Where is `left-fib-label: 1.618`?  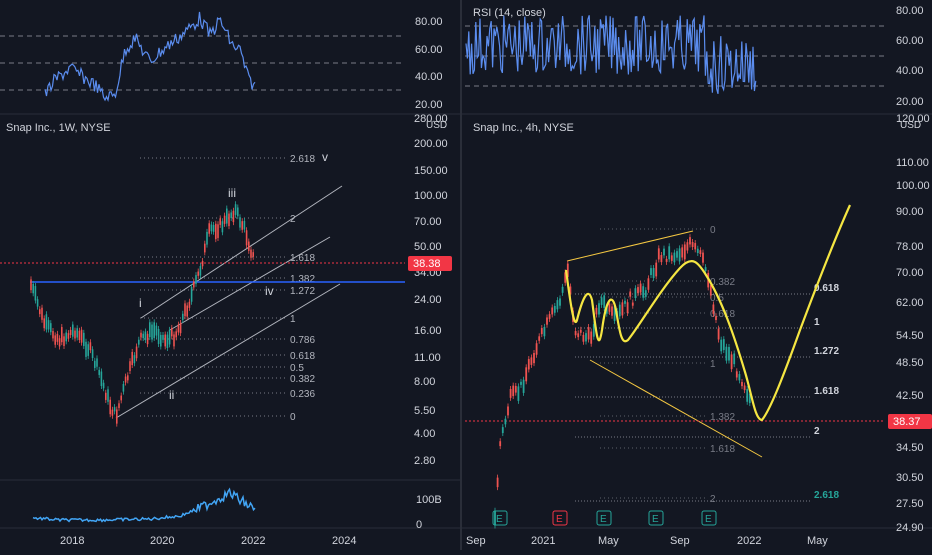 left-fib-label: 1.618 is located at coordinates (302, 258).